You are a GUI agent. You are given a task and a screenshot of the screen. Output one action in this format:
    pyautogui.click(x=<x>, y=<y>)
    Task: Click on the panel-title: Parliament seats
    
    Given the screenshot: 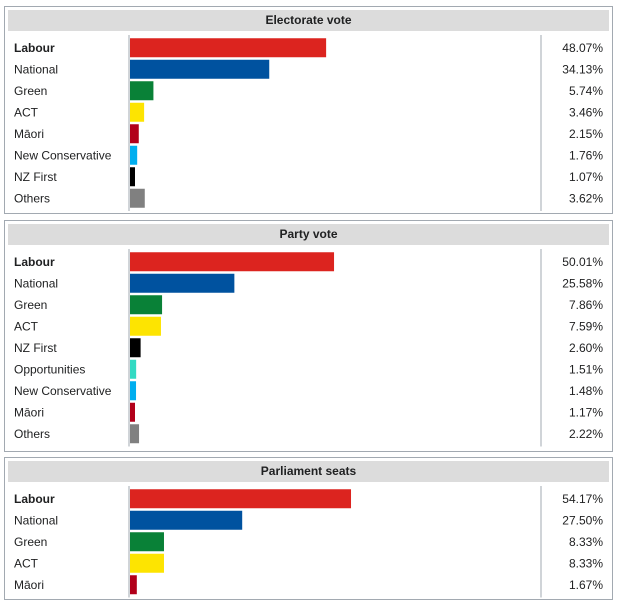 What is the action you would take?
    pyautogui.click(x=308, y=471)
    